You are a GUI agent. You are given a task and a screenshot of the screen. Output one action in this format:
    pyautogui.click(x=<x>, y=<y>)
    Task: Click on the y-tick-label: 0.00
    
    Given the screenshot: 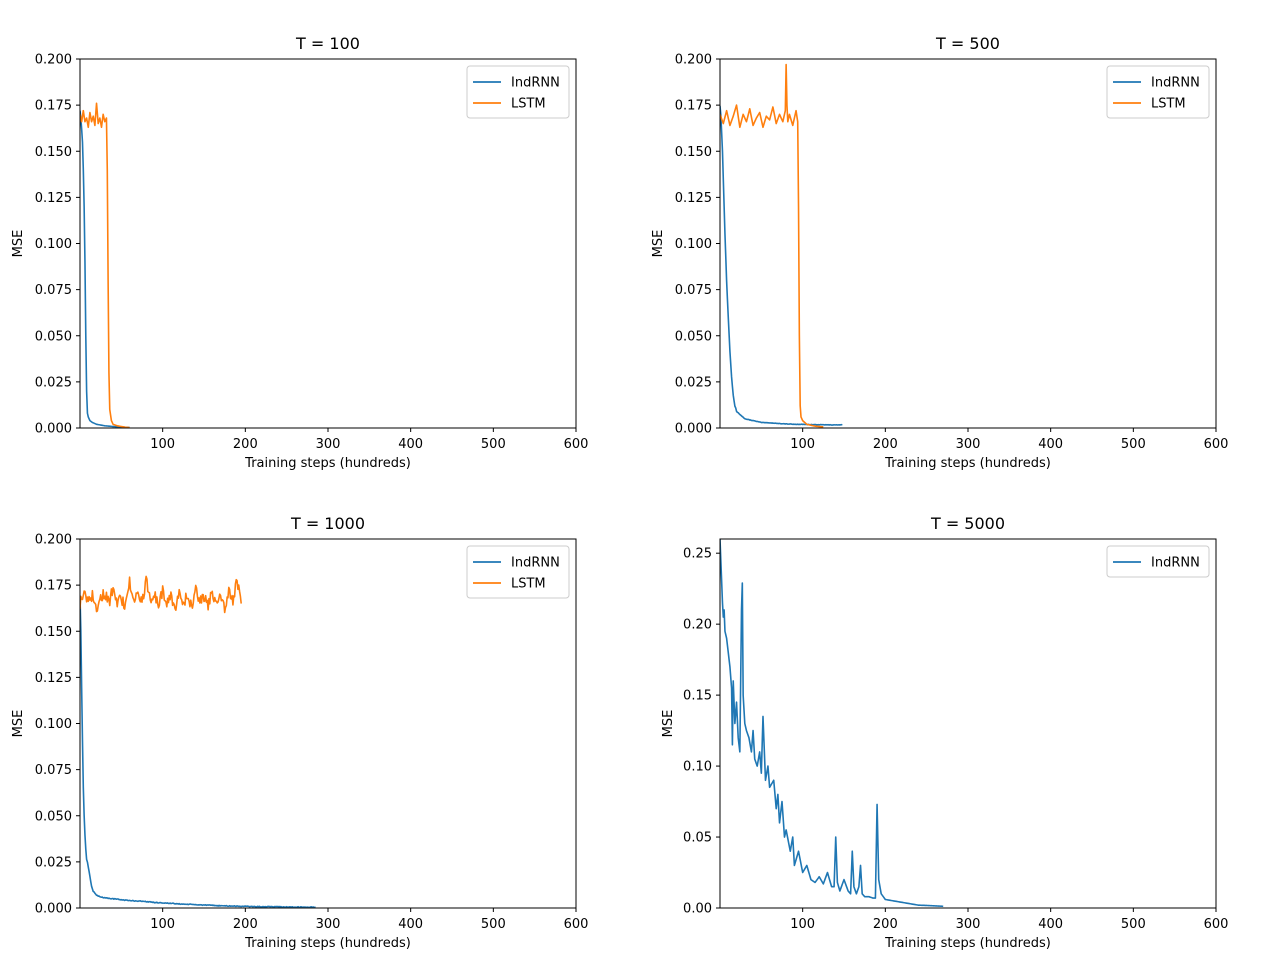 What is the action you would take?
    pyautogui.click(x=697, y=909)
    